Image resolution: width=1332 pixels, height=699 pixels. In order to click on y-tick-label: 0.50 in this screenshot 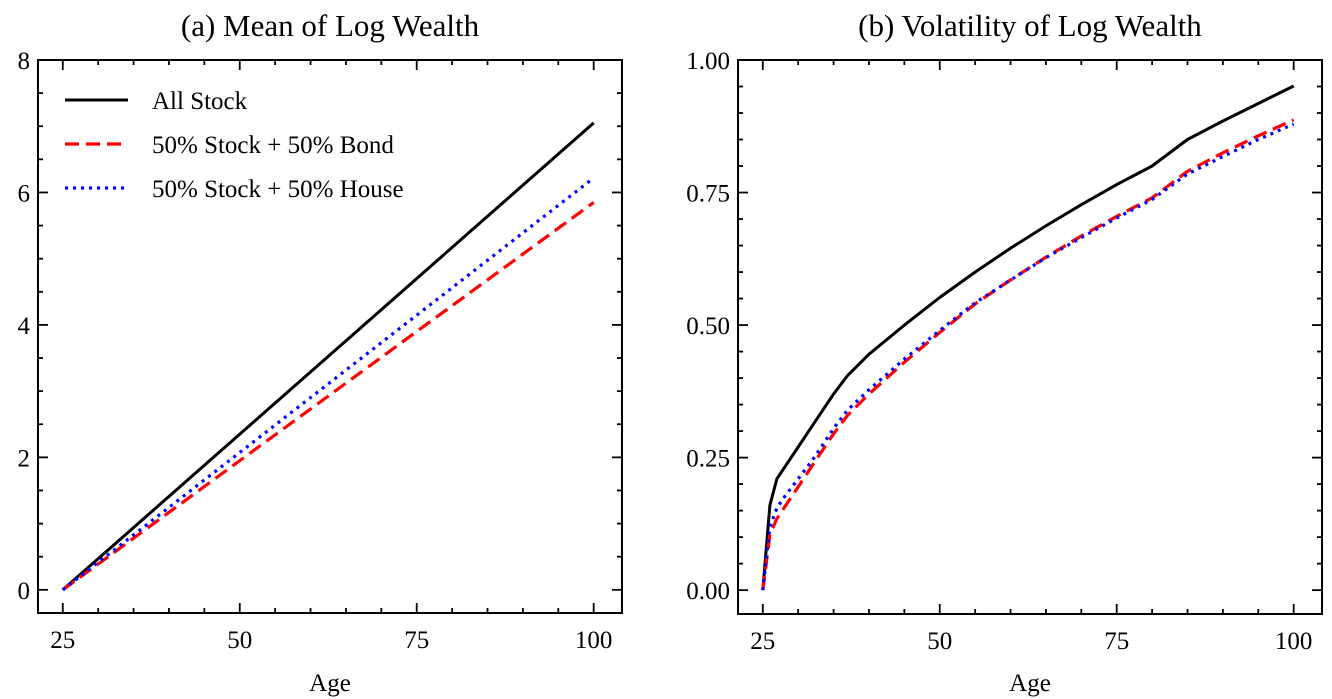, I will do `click(708, 326)`.